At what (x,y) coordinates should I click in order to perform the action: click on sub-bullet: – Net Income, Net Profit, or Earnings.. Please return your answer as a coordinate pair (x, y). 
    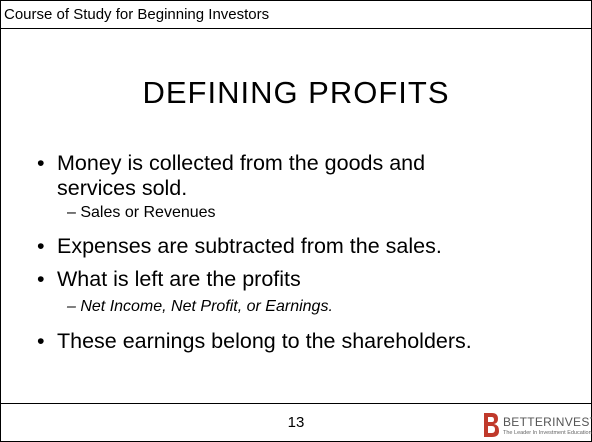
    Looking at the image, I should click on (200, 306).